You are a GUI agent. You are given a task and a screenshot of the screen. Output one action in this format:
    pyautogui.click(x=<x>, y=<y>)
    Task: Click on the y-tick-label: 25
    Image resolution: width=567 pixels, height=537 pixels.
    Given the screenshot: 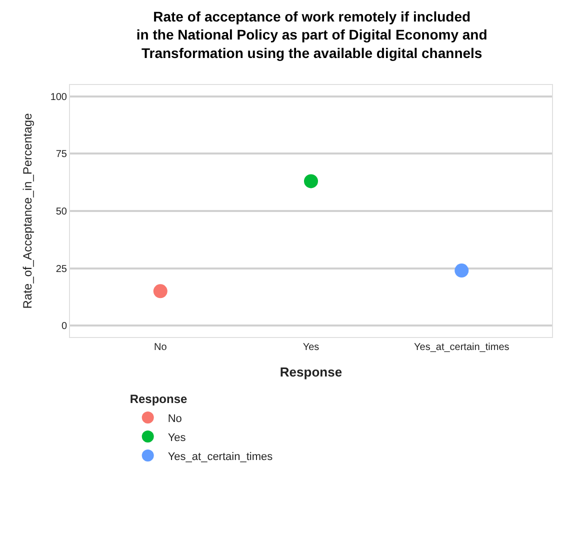 What is the action you would take?
    pyautogui.click(x=62, y=269)
    